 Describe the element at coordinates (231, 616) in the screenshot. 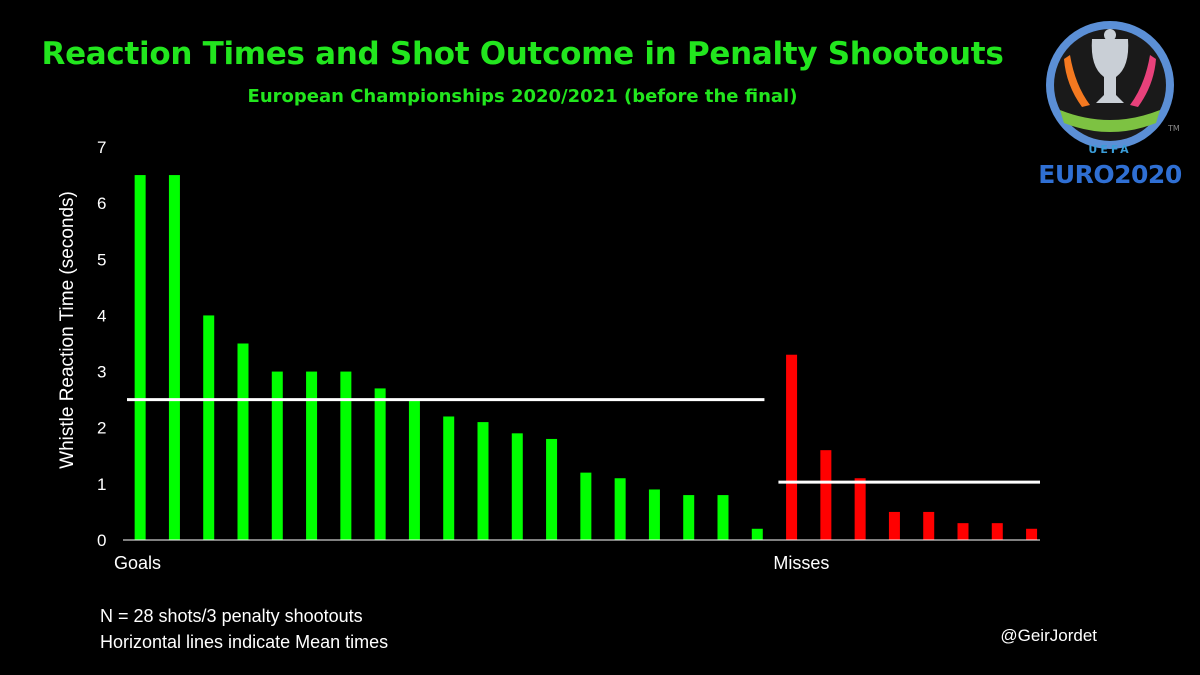

I see `footnote-sample-size: N = 28 shots/3 penalty shootouts` at that location.